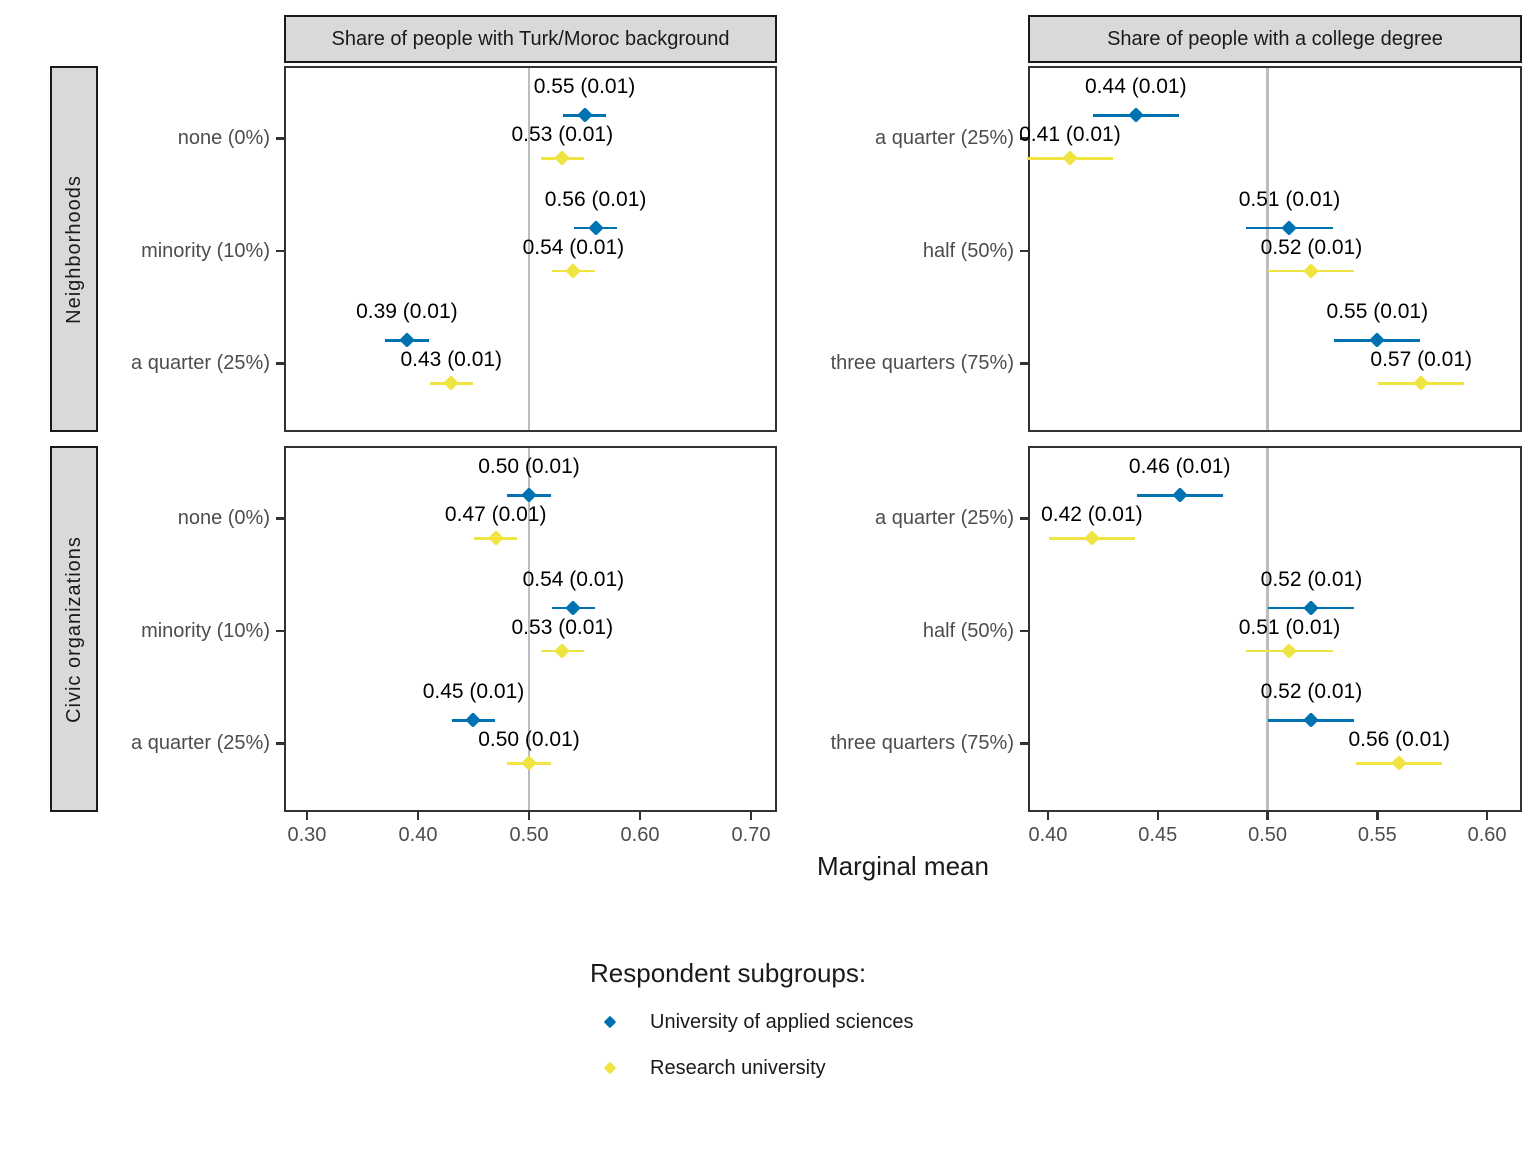 The width and height of the screenshot is (1536, 1152). Describe the element at coordinates (495, 515) in the screenshot. I see `value-label: 0.47 (0.01)` at that location.